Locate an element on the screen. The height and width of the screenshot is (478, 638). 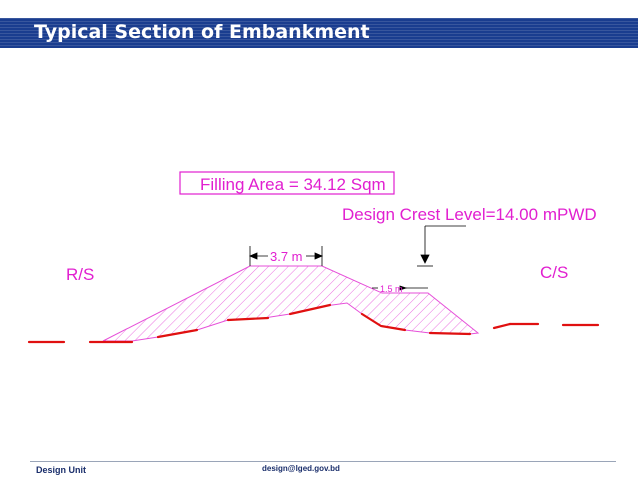
footer-rule is located at coordinates (323, 461).